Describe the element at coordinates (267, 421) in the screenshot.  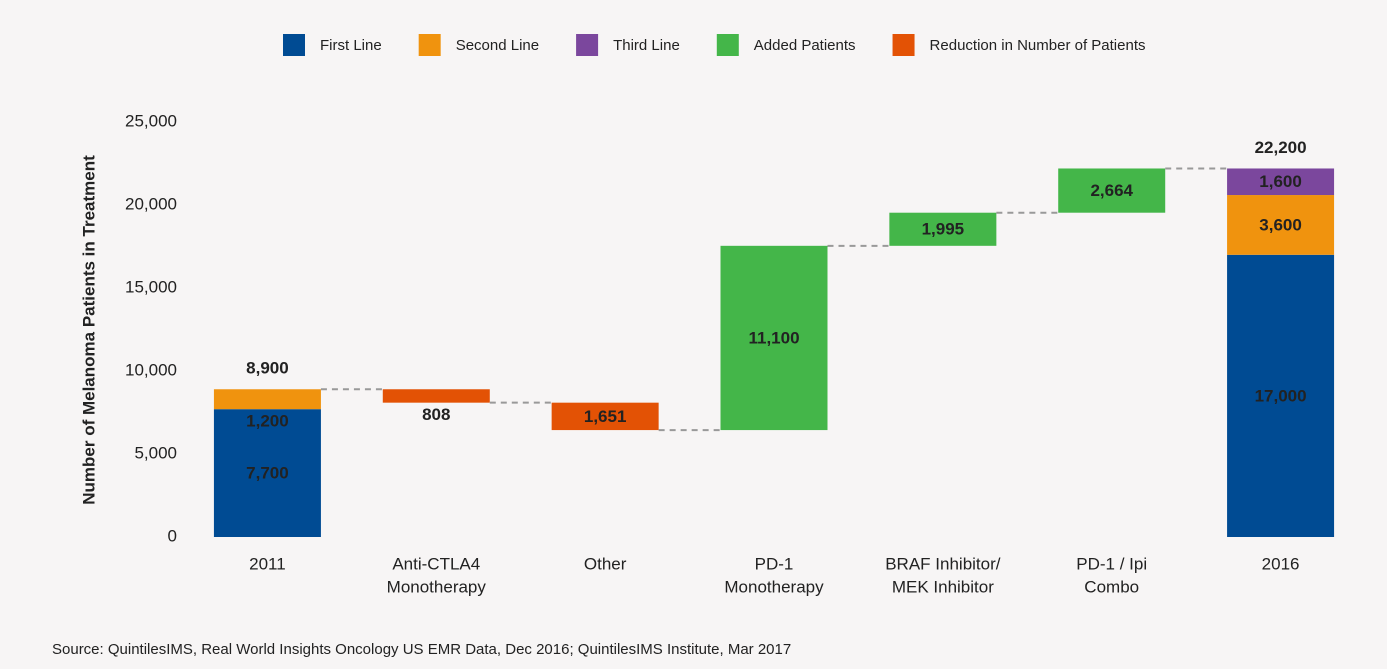
I see `value-label: 1,200` at that location.